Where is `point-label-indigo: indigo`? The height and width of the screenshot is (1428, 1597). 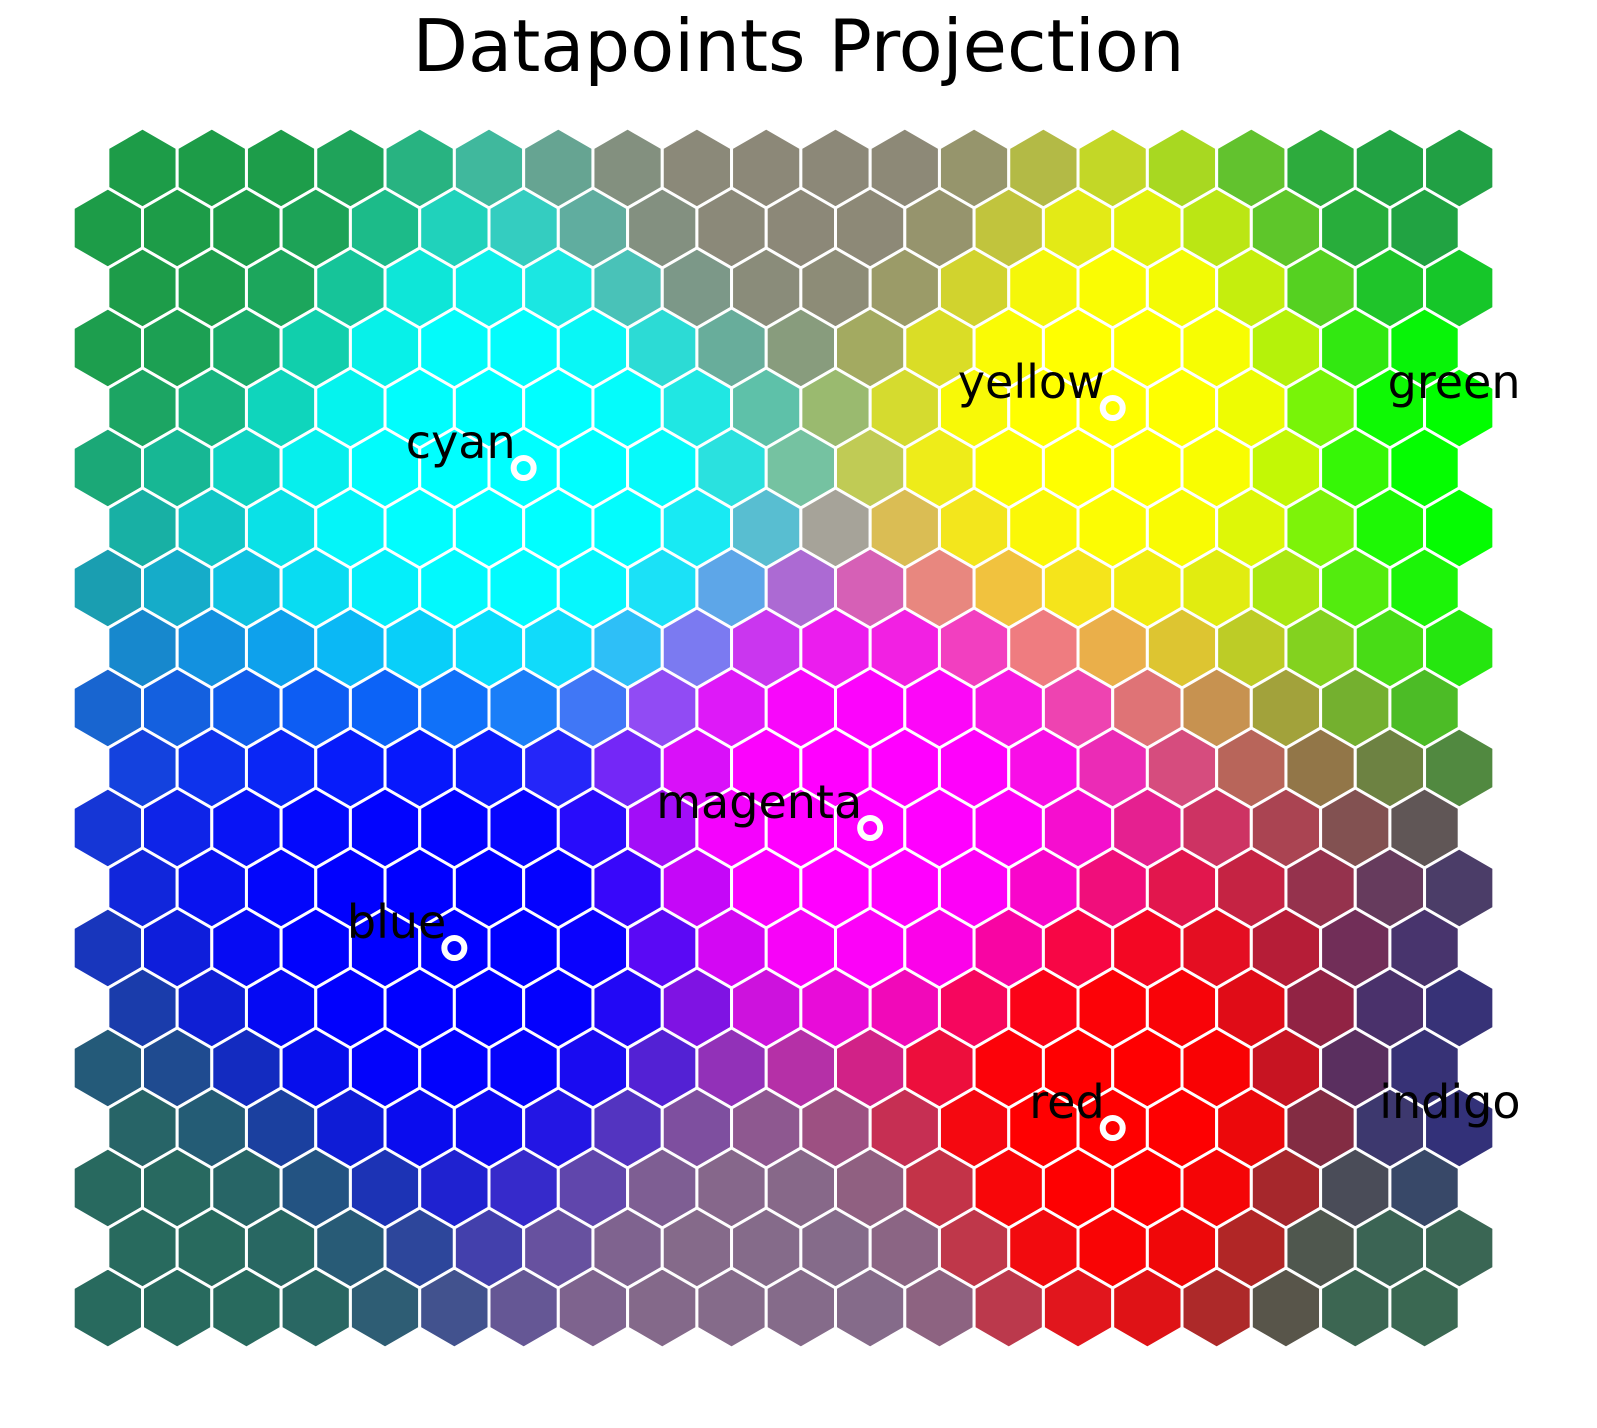 point-label-indigo: indigo is located at coordinates (1449, 1102).